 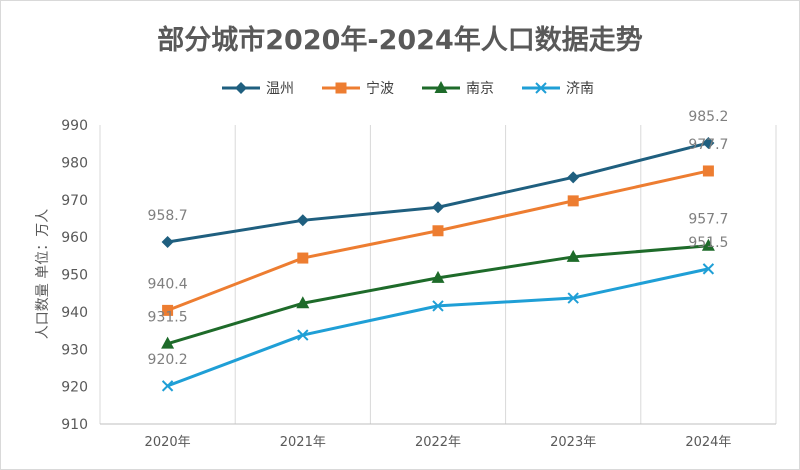 I want to click on x-tick-label: 2023年, so click(x=573, y=442).